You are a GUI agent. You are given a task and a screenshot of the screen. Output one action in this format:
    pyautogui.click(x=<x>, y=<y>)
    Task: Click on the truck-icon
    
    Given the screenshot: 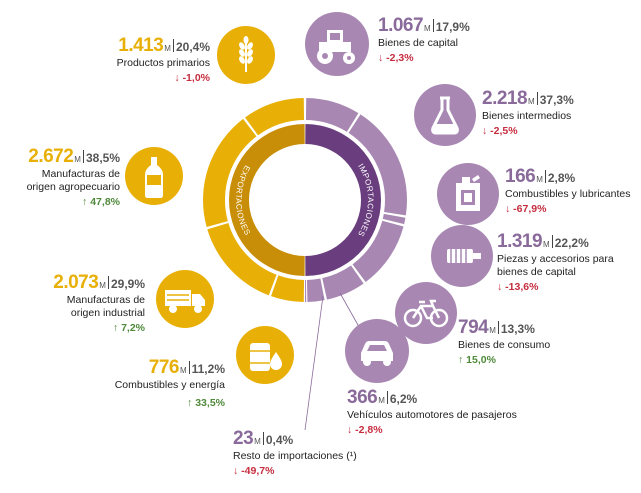 What is the action you would take?
    pyautogui.click(x=185, y=299)
    